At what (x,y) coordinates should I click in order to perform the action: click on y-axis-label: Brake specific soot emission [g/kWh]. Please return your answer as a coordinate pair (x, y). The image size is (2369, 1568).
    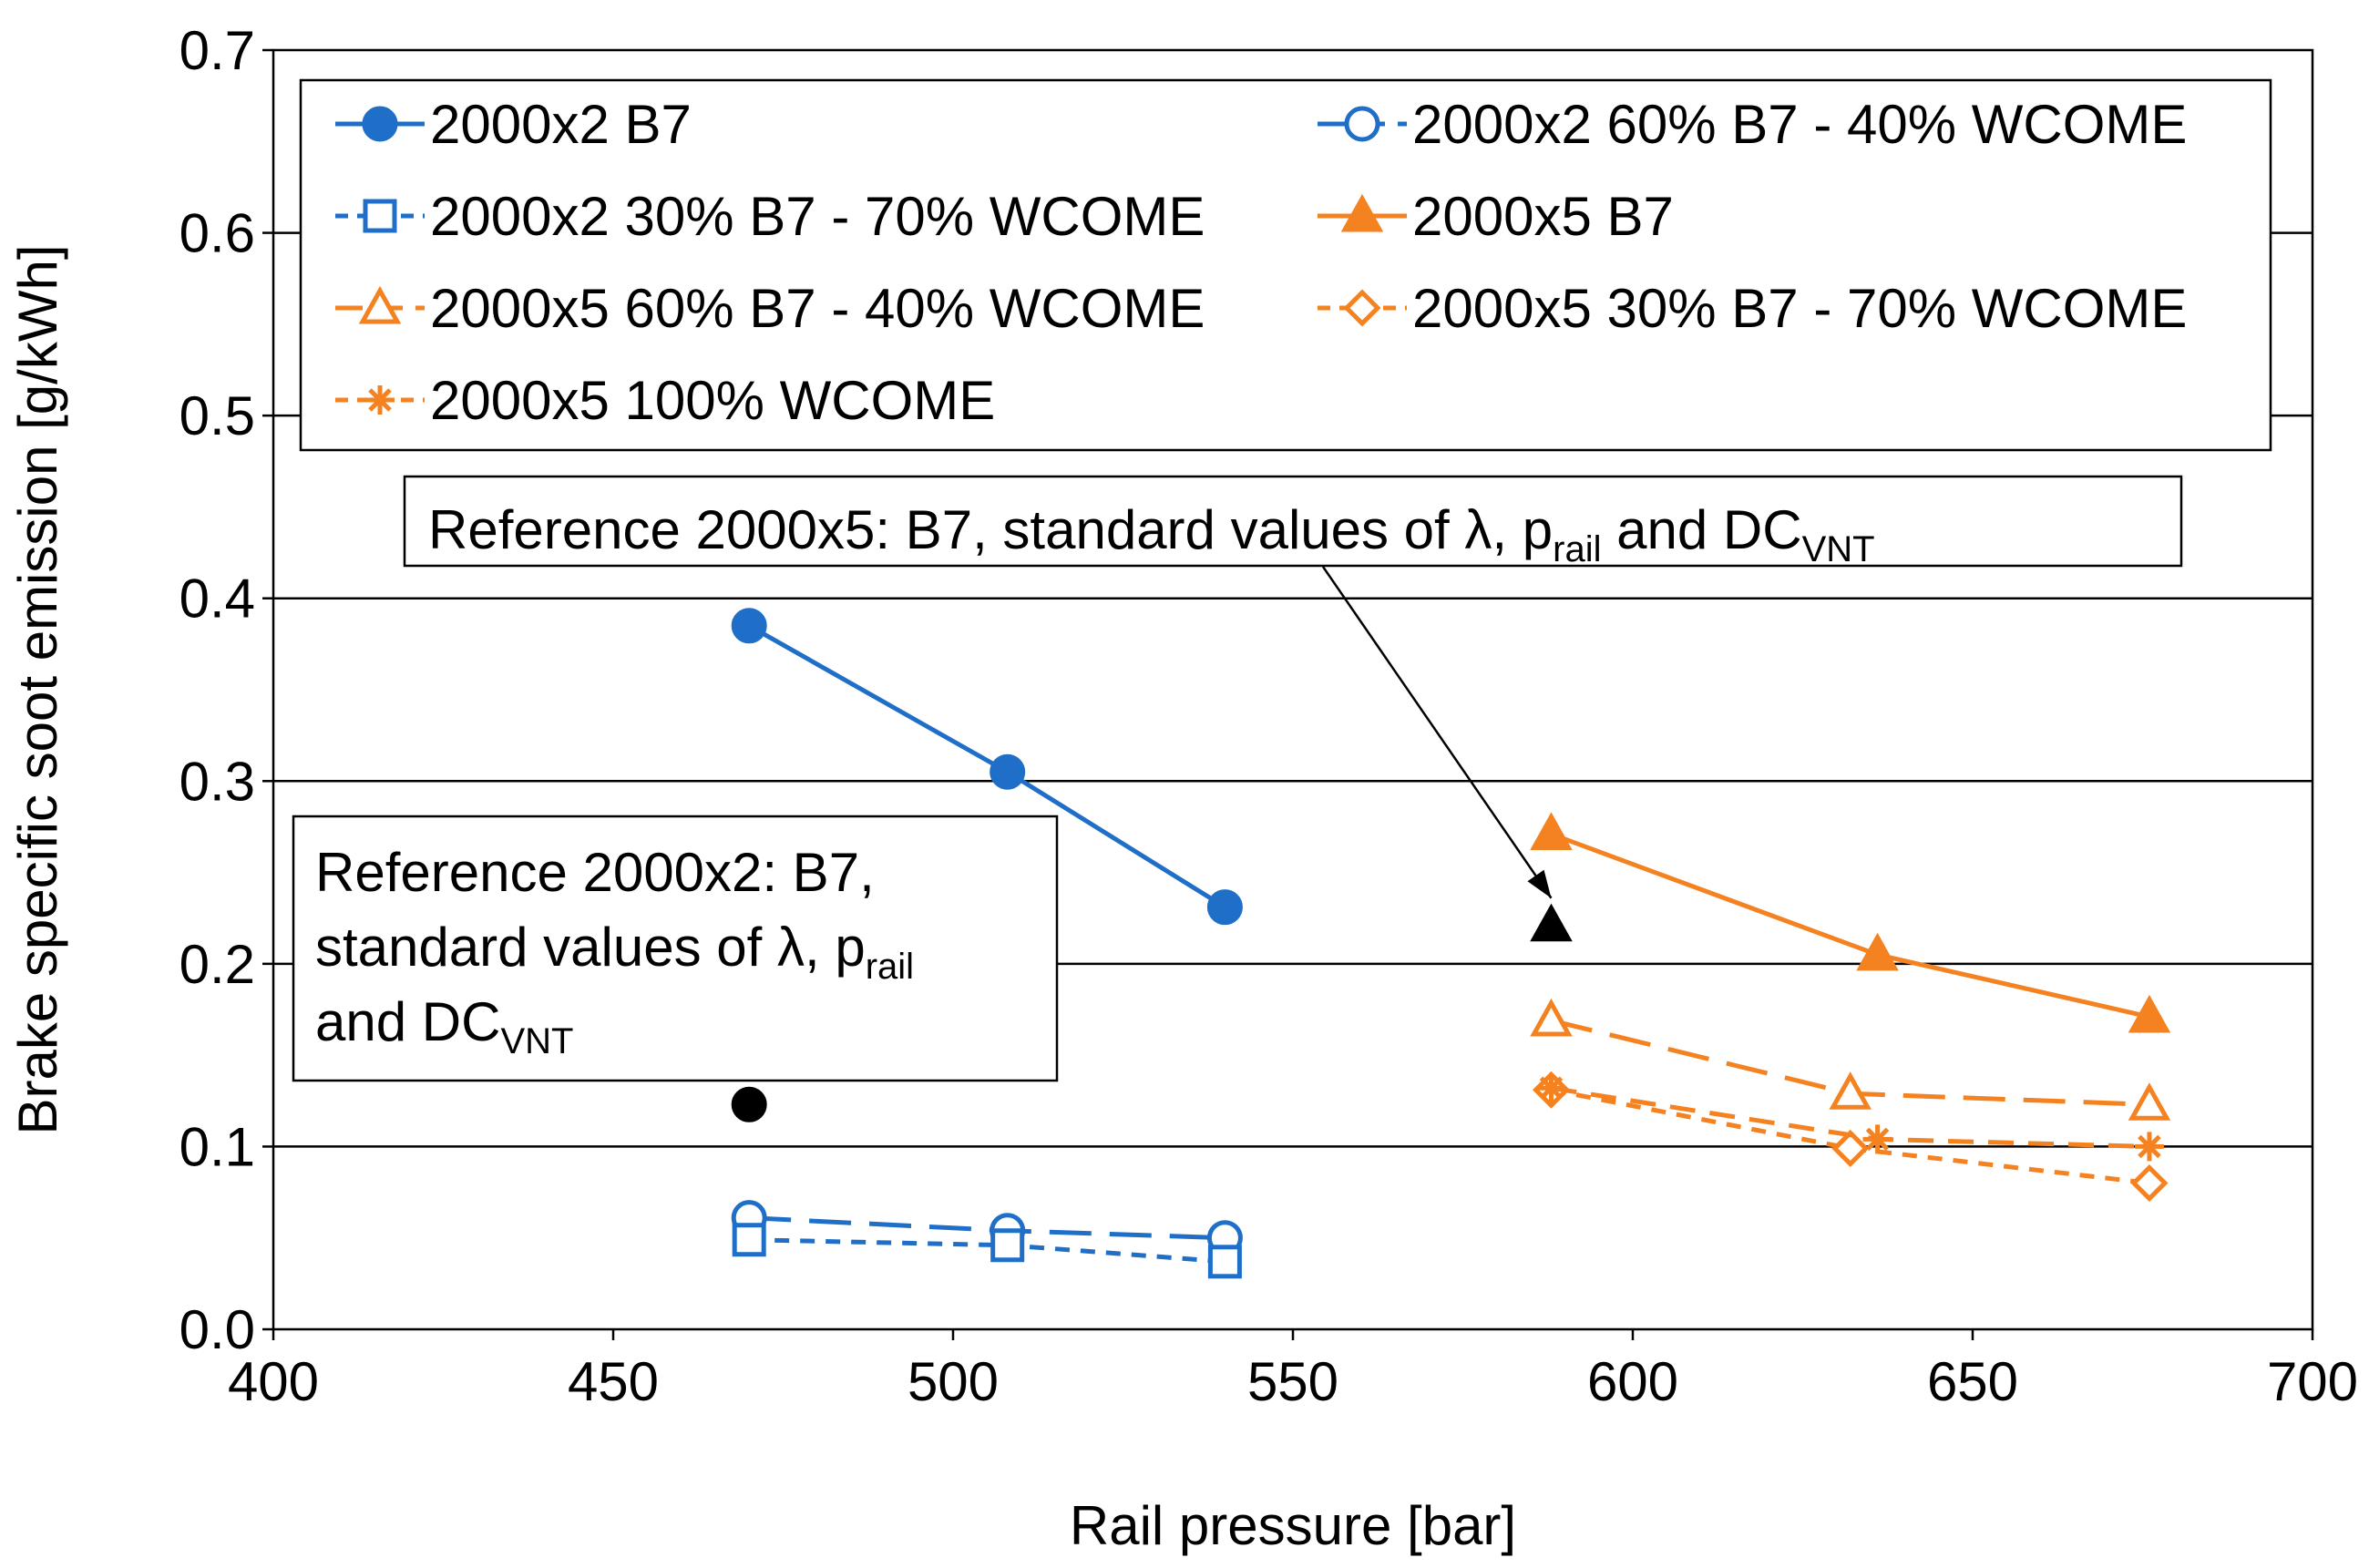
    Looking at the image, I should click on (37, 689).